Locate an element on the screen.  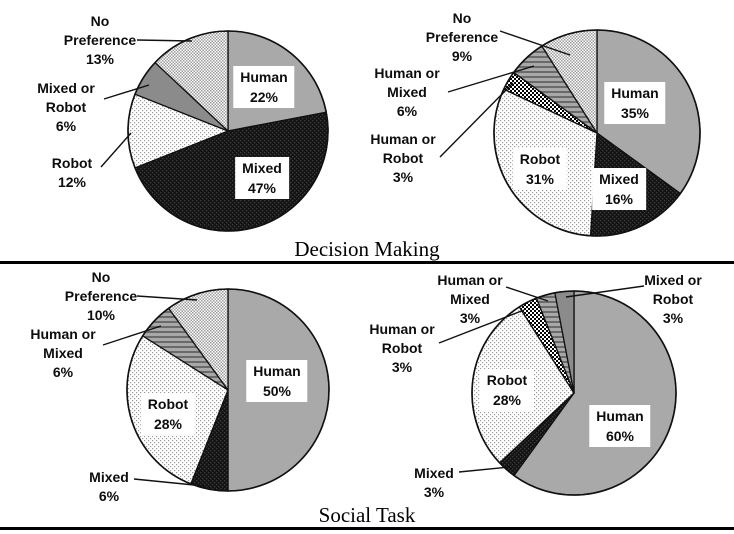
st-left-label-human-or-mixed: Human or Mixed 6% is located at coordinates (63, 353).